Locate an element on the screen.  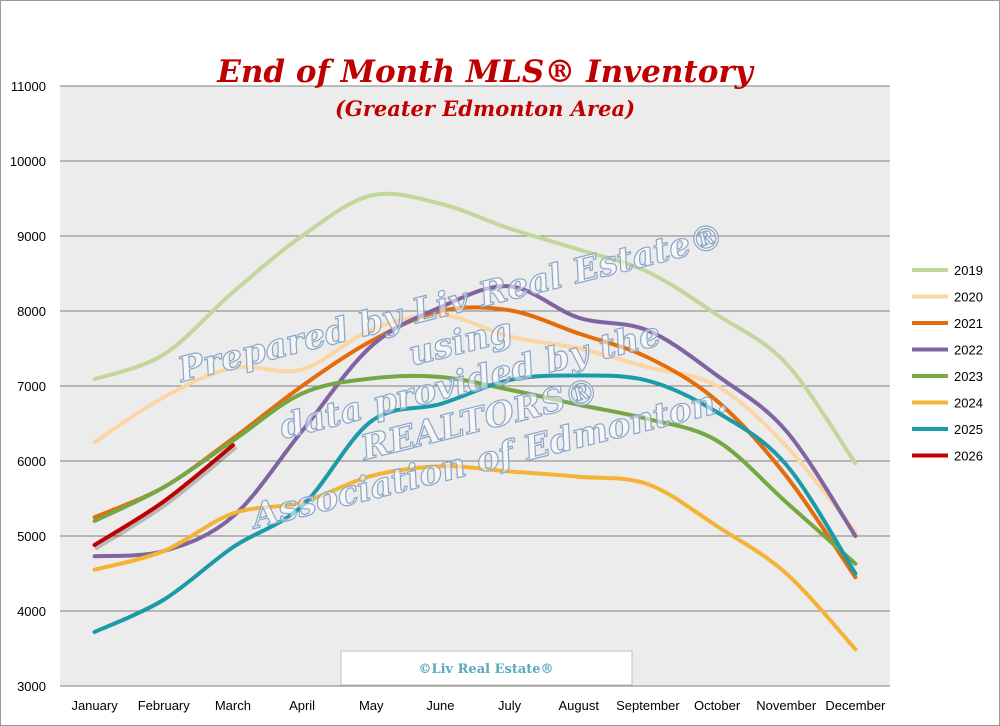
y-tick-label: 6000 is located at coordinates (31, 461).